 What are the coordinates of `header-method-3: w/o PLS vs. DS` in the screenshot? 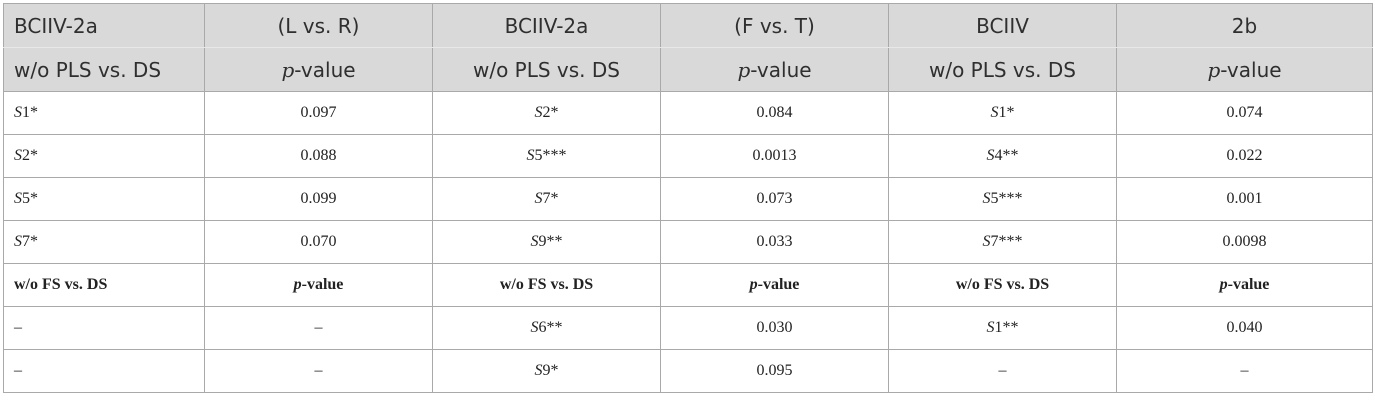 It's located at (1002, 69).